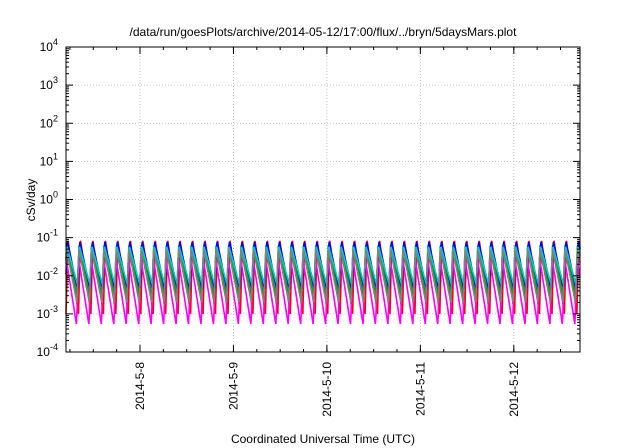 The height and width of the screenshot is (448, 640). Describe the element at coordinates (327, 389) in the screenshot. I see `x-tick-label: 2014-5-10` at that location.